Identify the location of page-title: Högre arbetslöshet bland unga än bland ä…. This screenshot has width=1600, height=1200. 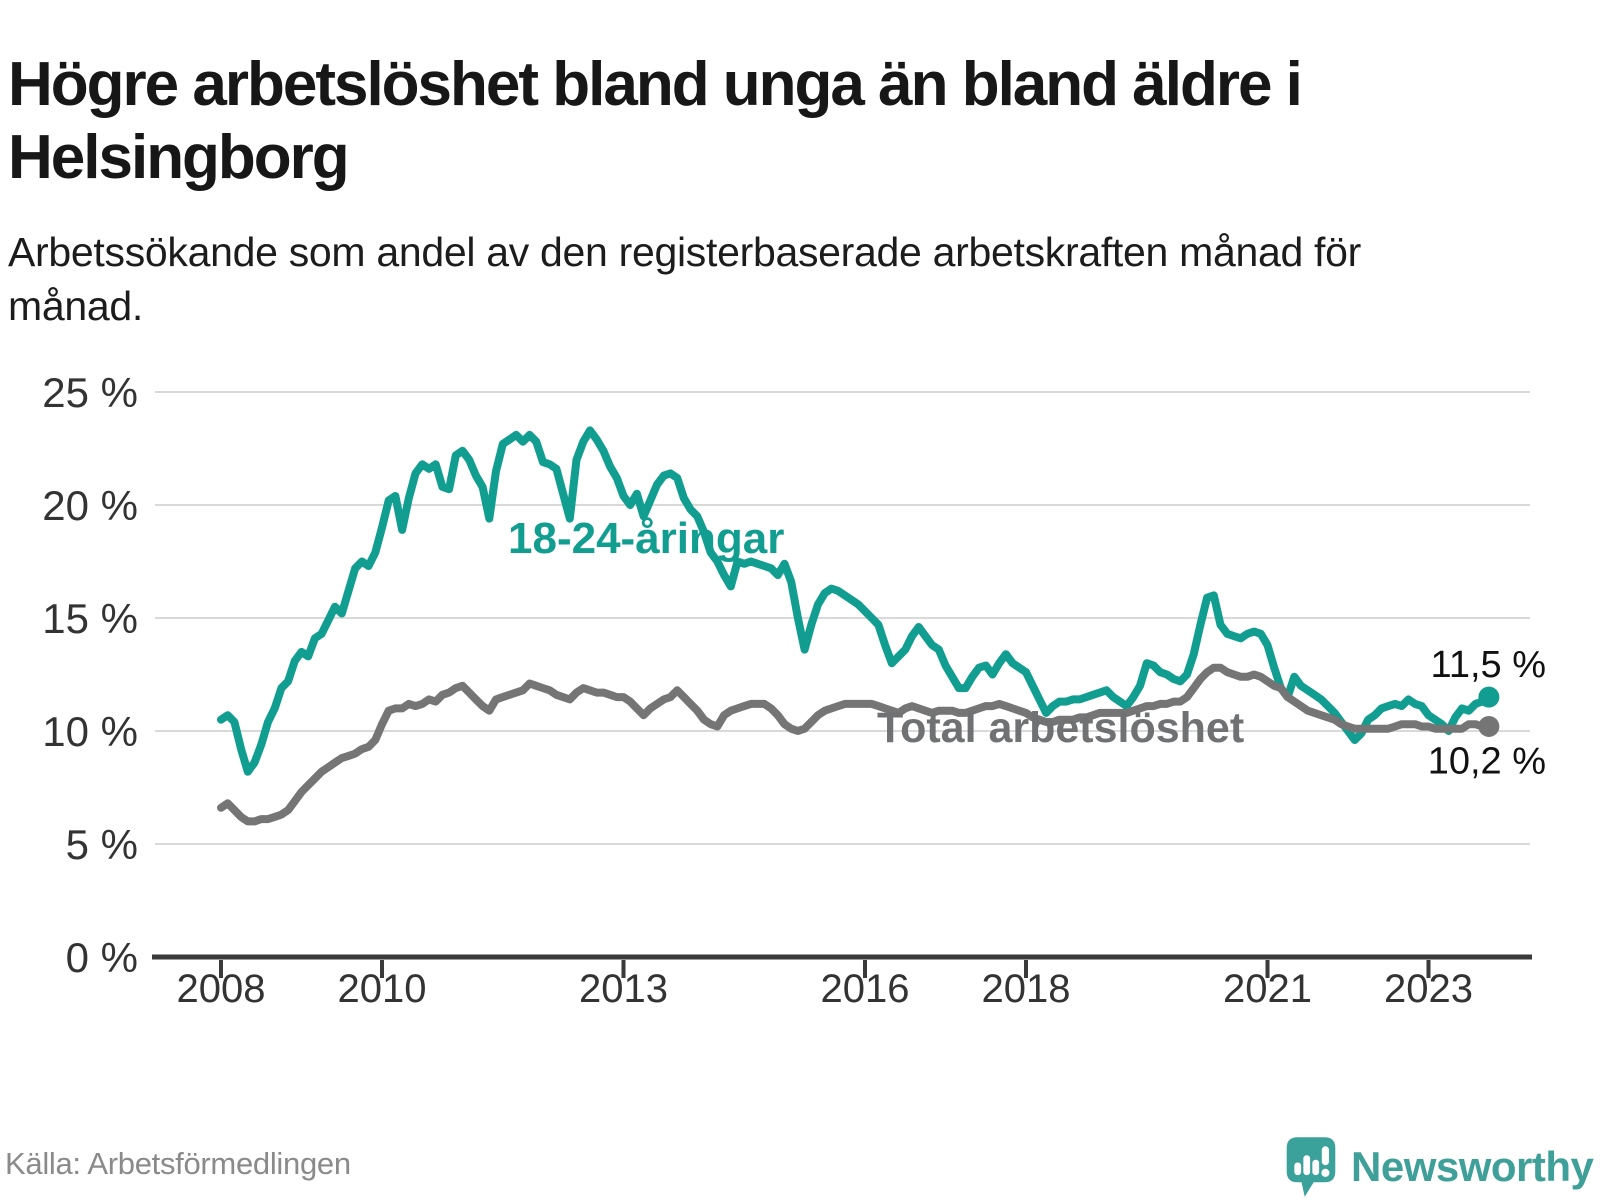
(655, 120).